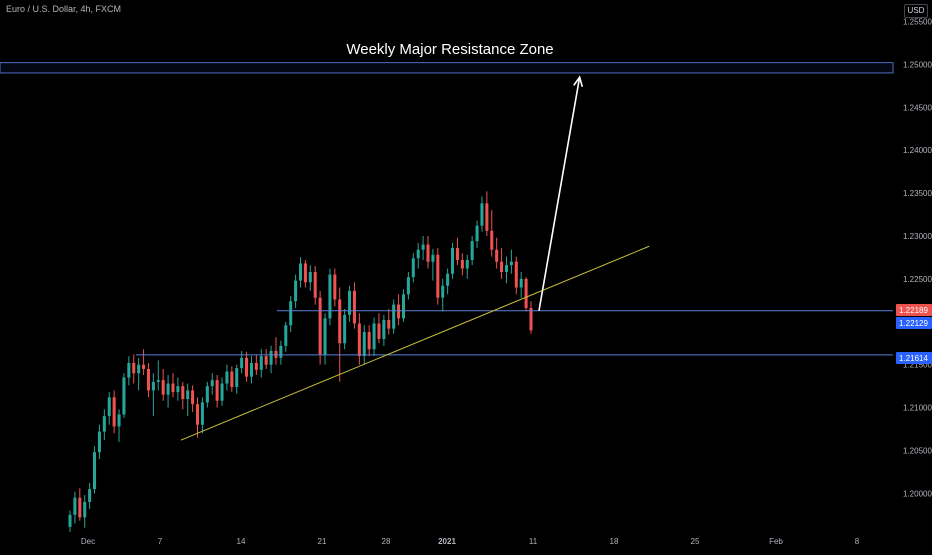  I want to click on currency-badge: USD, so click(916, 11).